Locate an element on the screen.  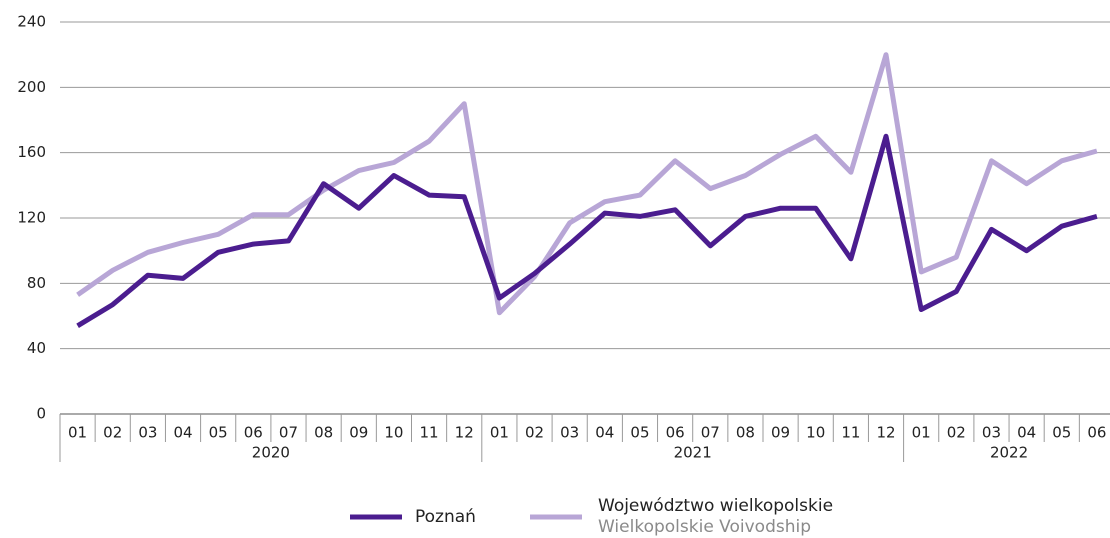
legend-label: Województwo wielkopolskie is located at coordinates (715, 506).